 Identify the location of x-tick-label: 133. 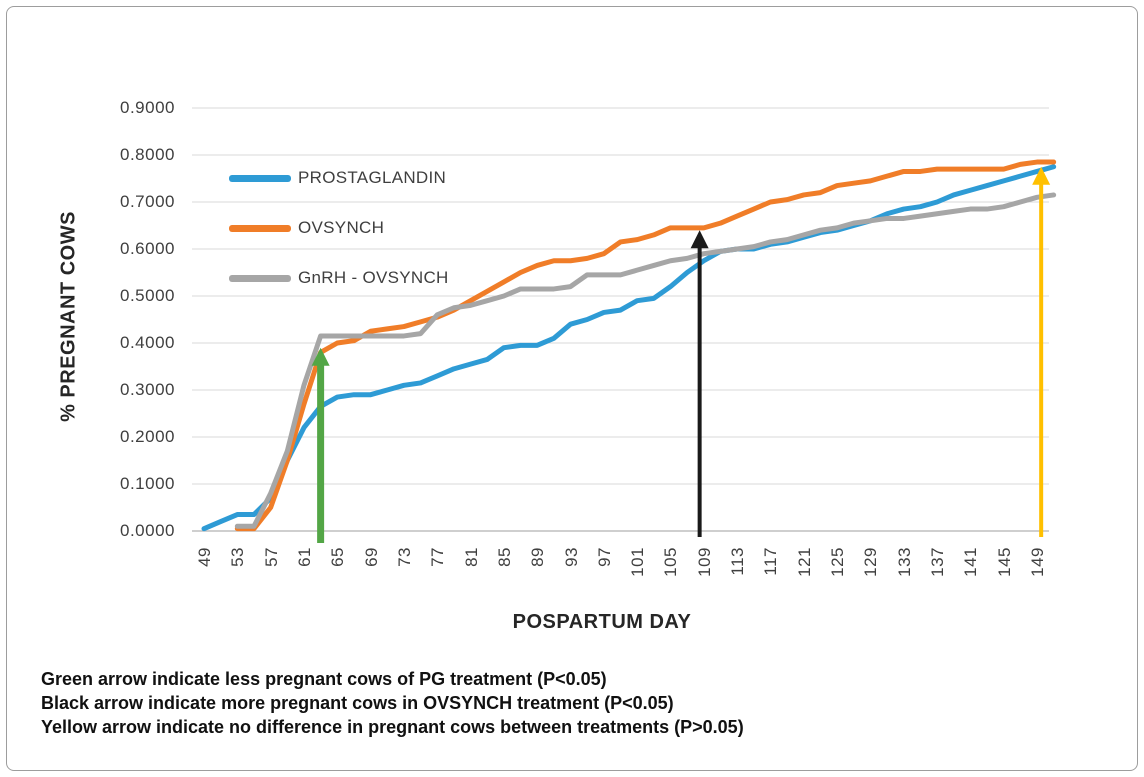
(904, 562).